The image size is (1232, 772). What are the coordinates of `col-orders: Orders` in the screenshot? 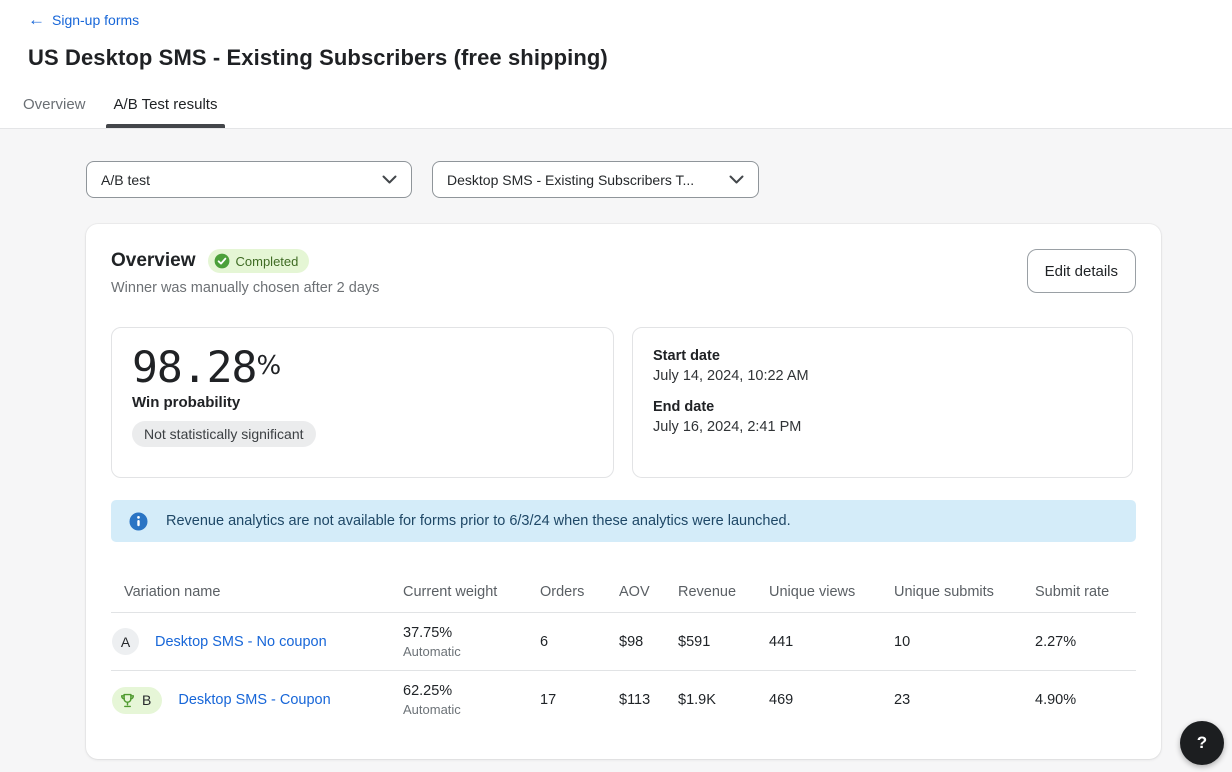 It's located at (562, 592).